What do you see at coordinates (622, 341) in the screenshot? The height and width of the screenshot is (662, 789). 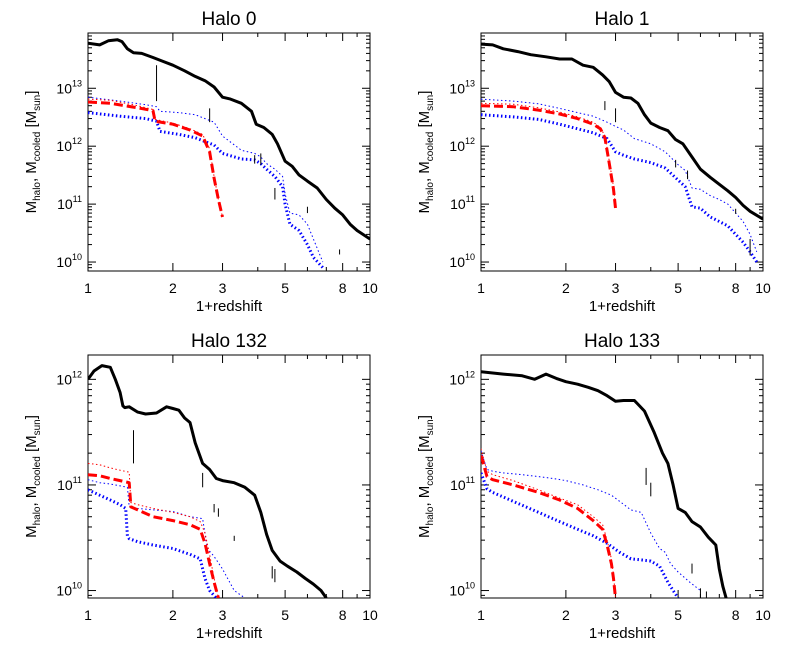 I see `chart-title: Halo 133` at bounding box center [622, 341].